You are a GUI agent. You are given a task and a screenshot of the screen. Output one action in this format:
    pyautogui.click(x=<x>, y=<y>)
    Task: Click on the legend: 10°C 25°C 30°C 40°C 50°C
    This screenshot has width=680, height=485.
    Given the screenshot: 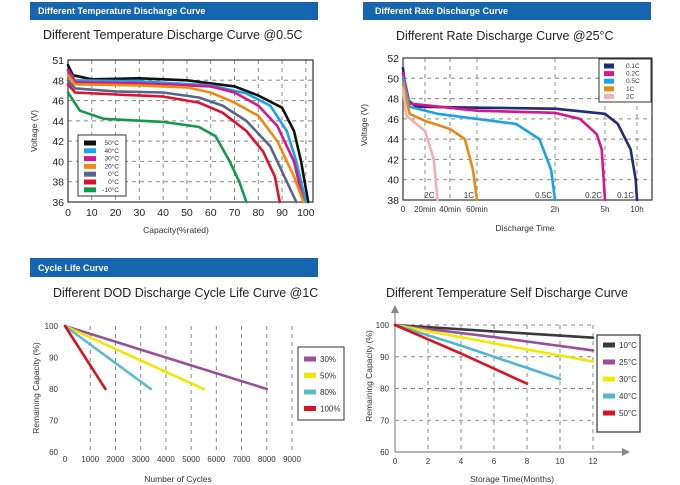 What is the action you would take?
    pyautogui.click(x=618, y=383)
    